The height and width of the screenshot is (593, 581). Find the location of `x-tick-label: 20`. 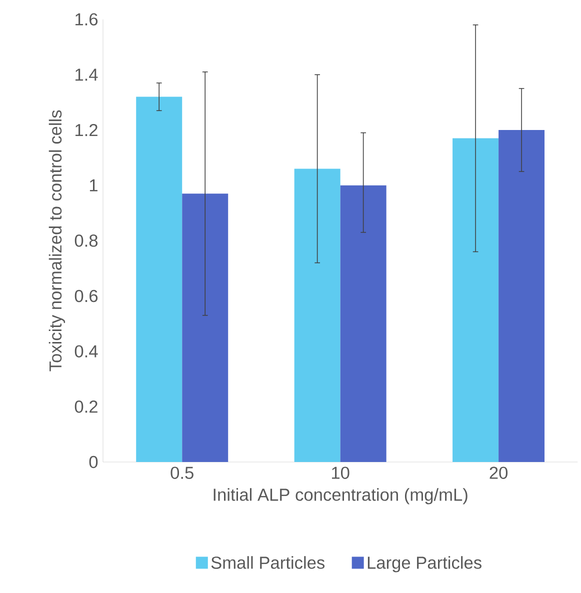

x-tick-label: 20 is located at coordinates (499, 472).